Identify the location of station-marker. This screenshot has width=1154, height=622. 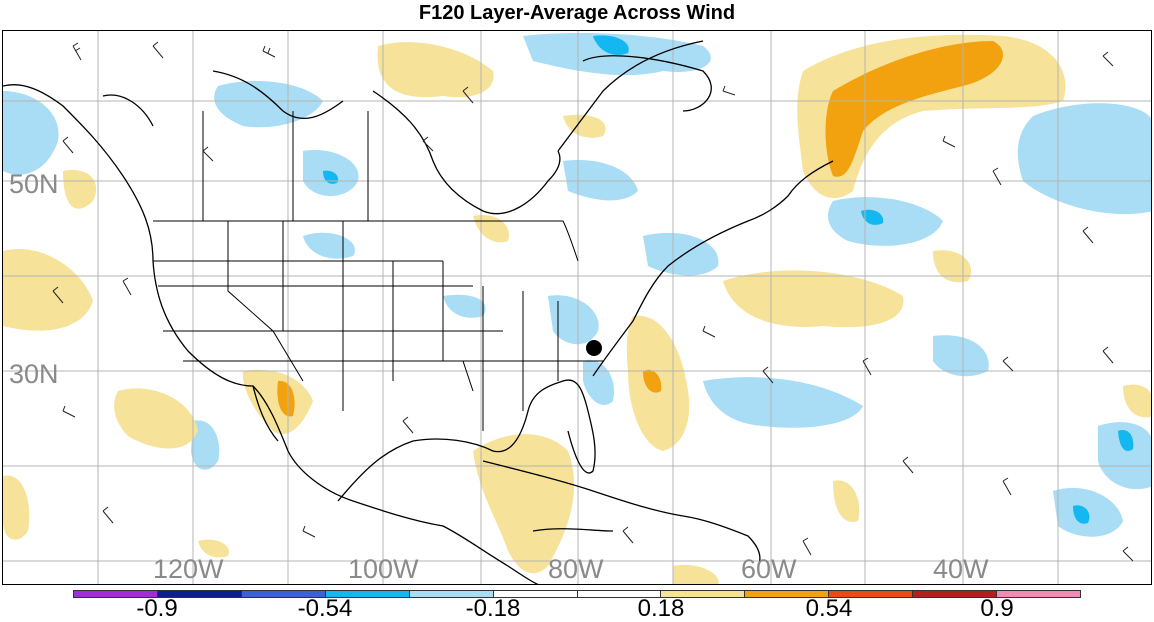
(594, 348).